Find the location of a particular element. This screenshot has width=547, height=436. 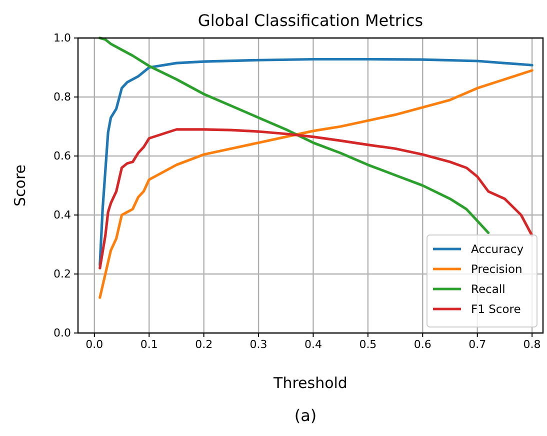

y-tick-label: 0.0 is located at coordinates (62, 333).